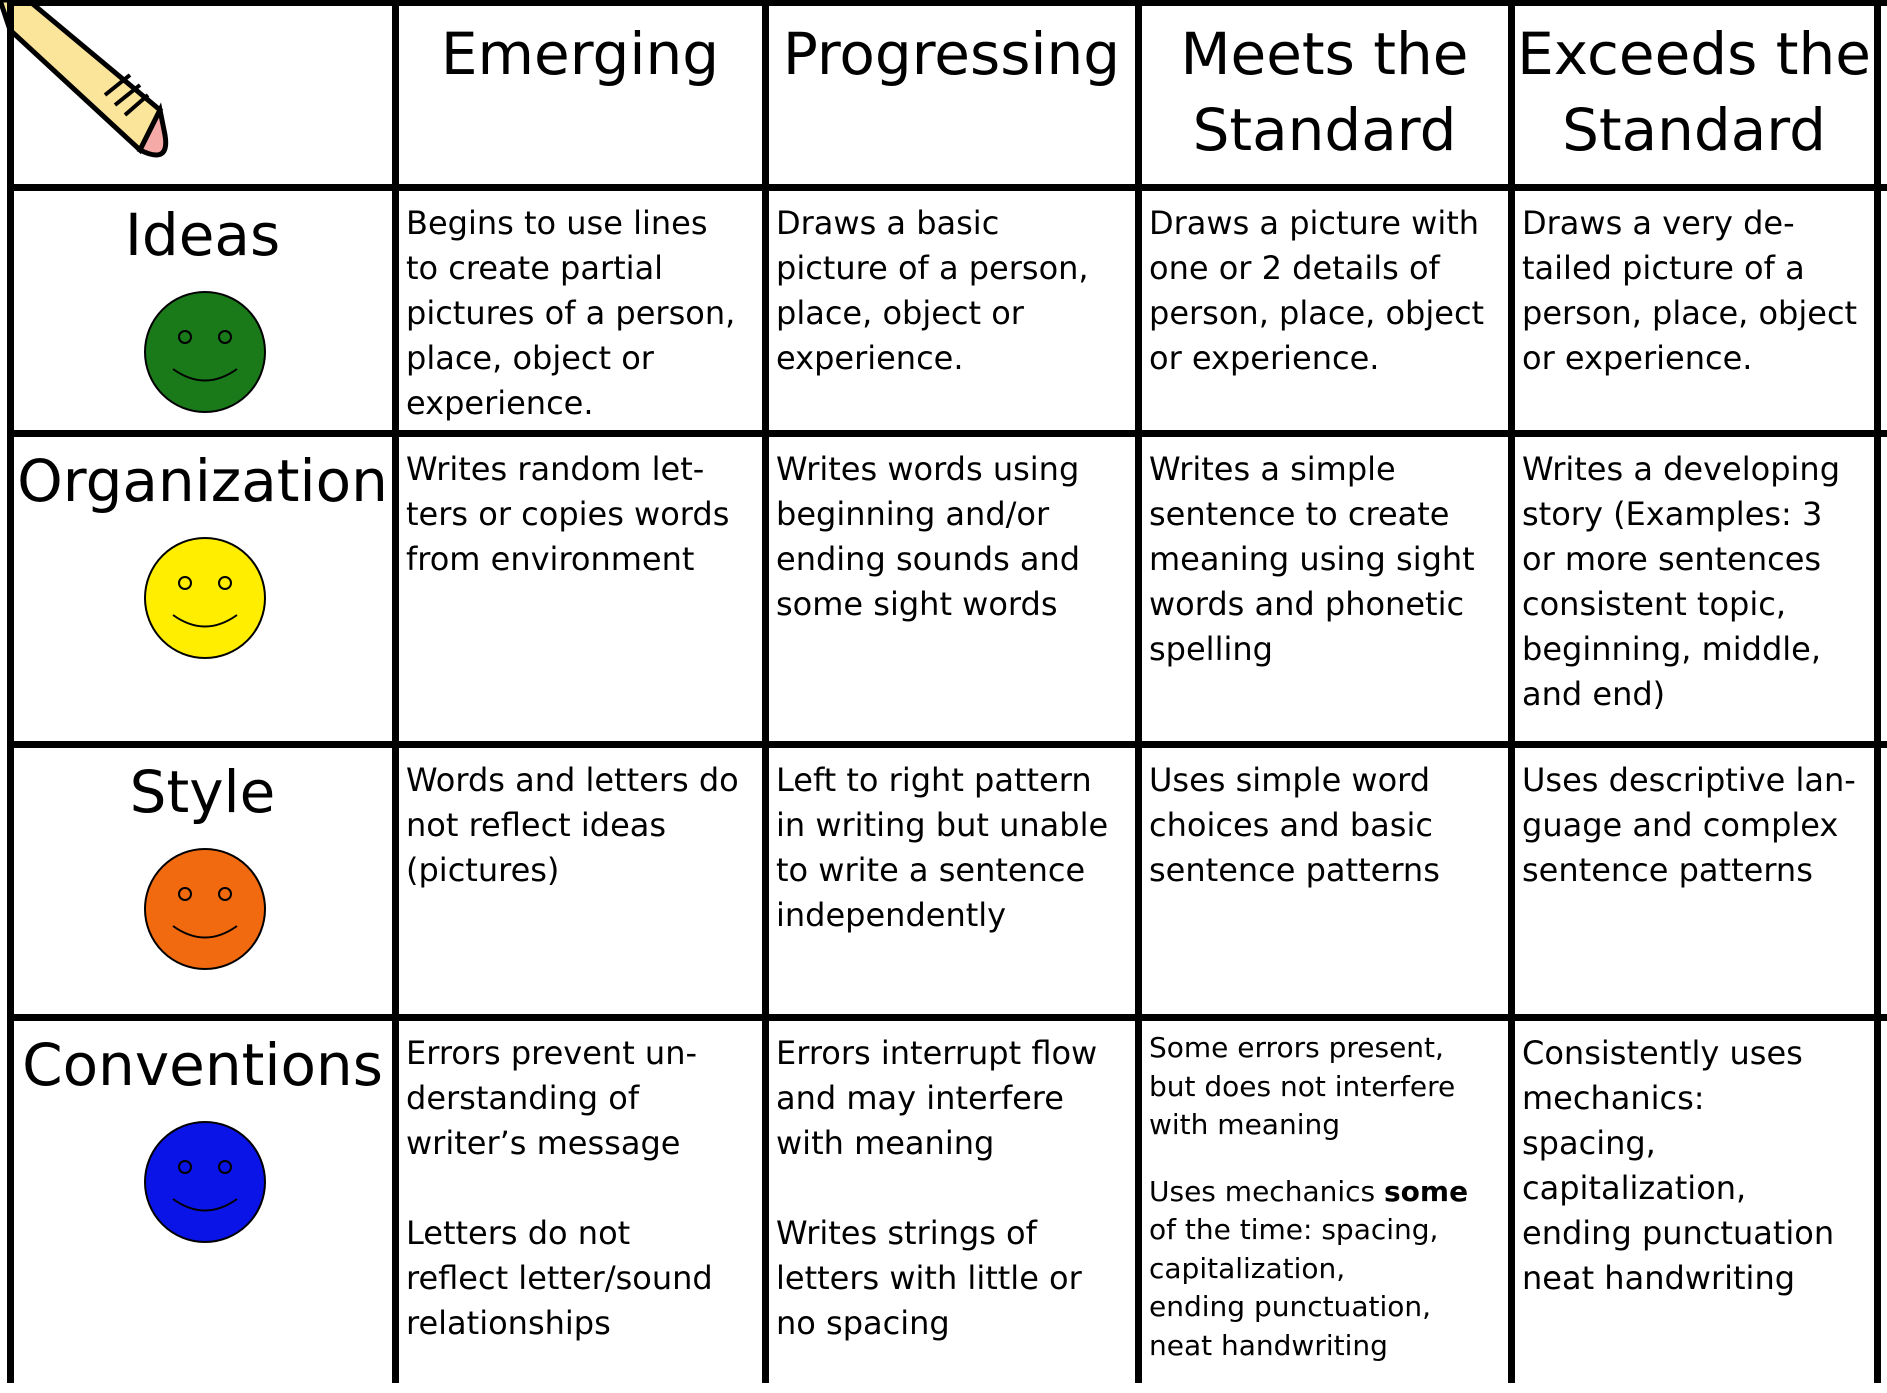 Image resolution: width=1887 pixels, height=1393 pixels. I want to click on column-header: Exceeds the Standard, so click(1694, 92).